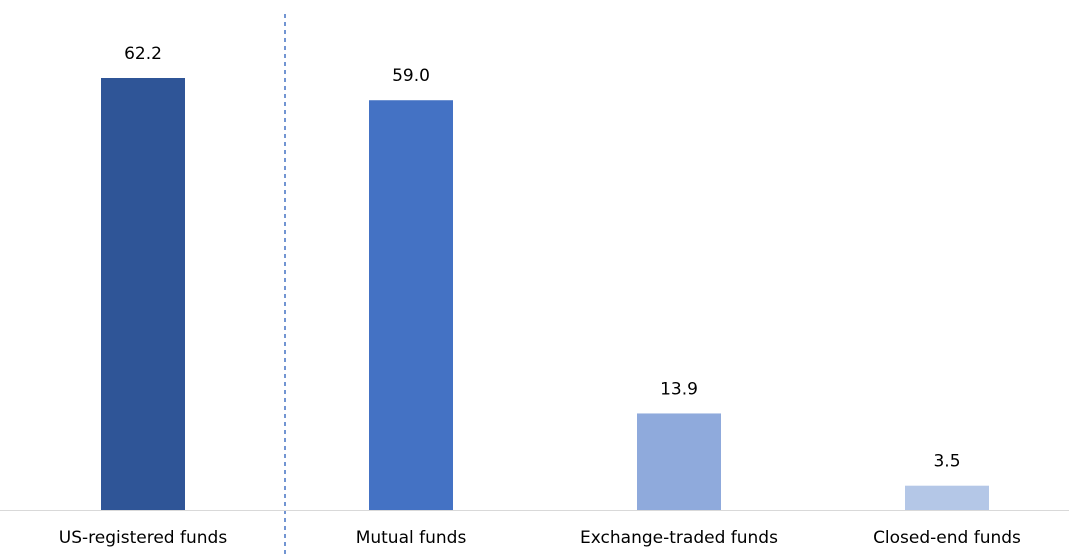 This screenshot has width=1069, height=555. I want to click on x-tick-label: Exchange-traded funds, so click(679, 538).